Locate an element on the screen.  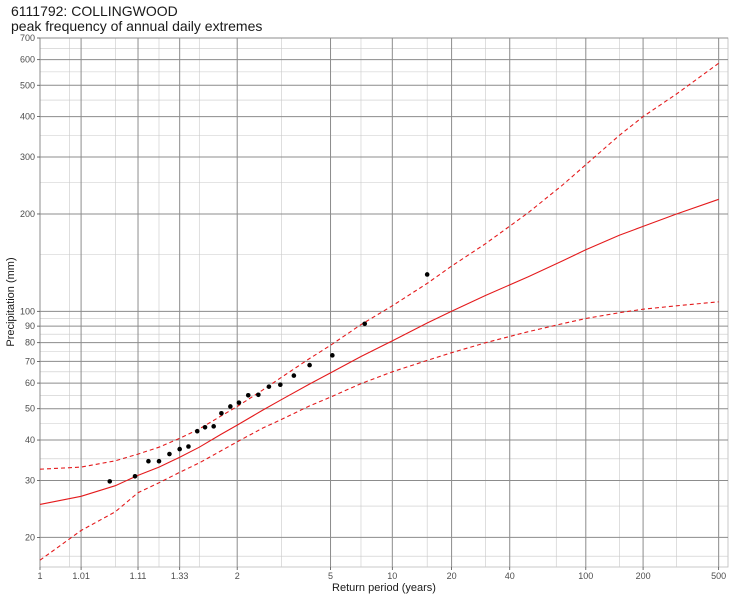
y-tick-label: 60 is located at coordinates (30, 383).